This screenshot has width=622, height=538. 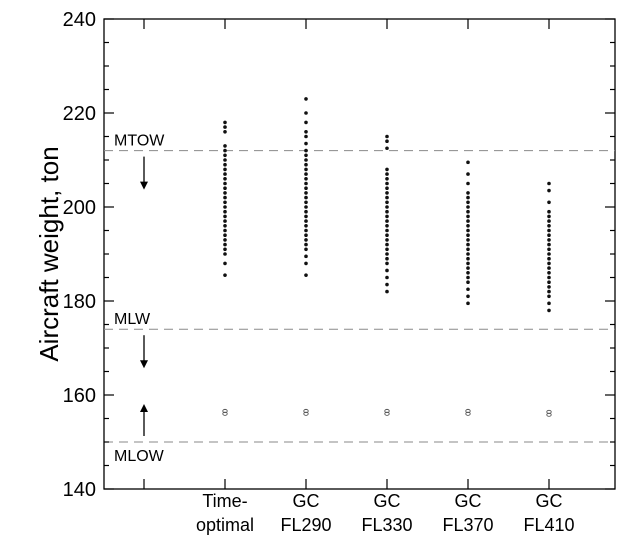 What do you see at coordinates (467, 525) in the screenshot?
I see `x-tick-label: FL370` at bounding box center [467, 525].